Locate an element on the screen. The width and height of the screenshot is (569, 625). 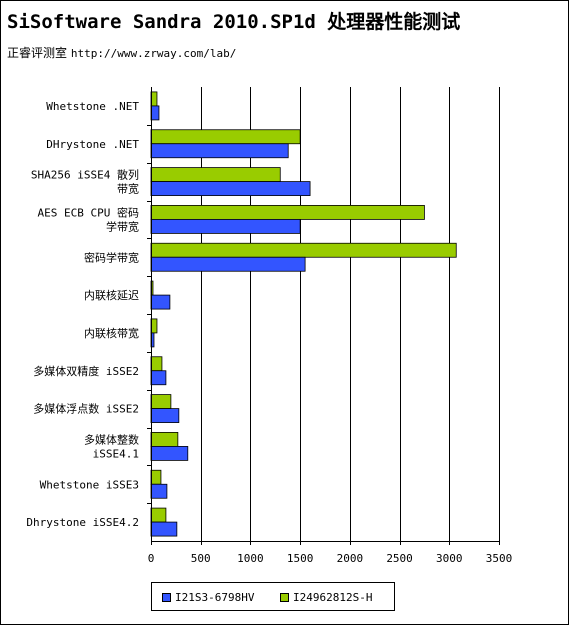
category-label-3-line-0: AES ECB CPU 密码 is located at coordinates (88, 212).